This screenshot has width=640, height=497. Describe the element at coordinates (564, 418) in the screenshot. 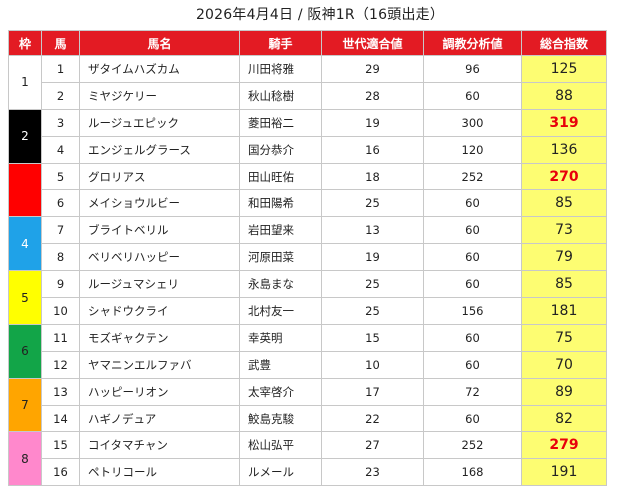

I see `total-index-cell: 82` at that location.